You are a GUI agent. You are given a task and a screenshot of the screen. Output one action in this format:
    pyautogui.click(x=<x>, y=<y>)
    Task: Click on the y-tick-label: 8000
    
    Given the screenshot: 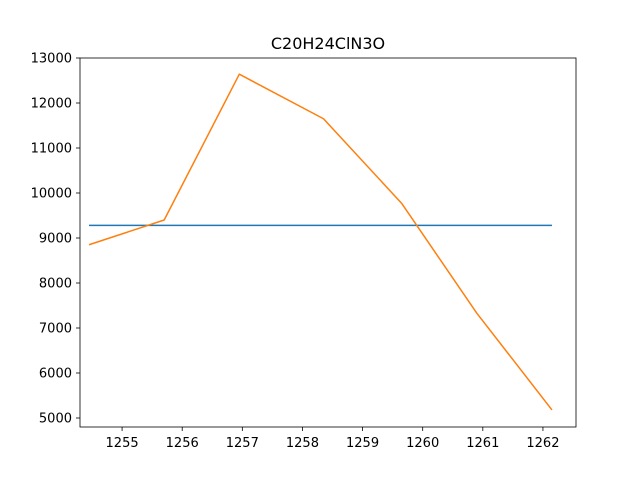 What is the action you would take?
    pyautogui.click(x=55, y=284)
    